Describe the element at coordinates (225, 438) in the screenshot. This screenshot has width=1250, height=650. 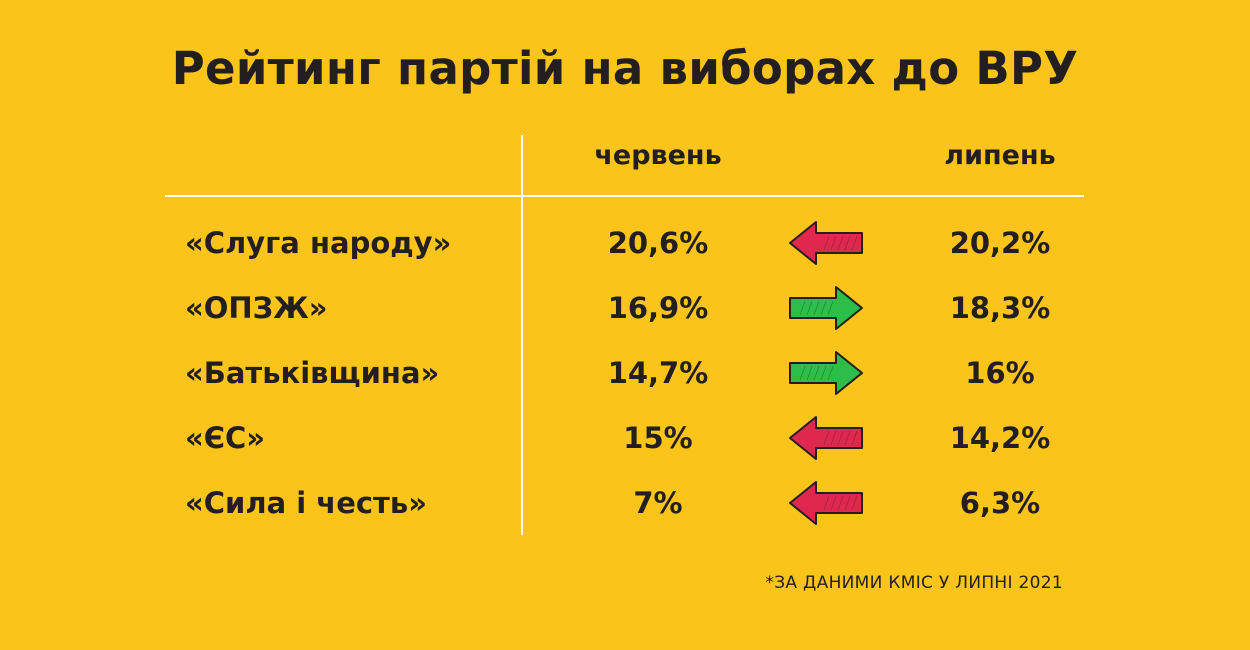
I see `party-name: «ЄС»` at that location.